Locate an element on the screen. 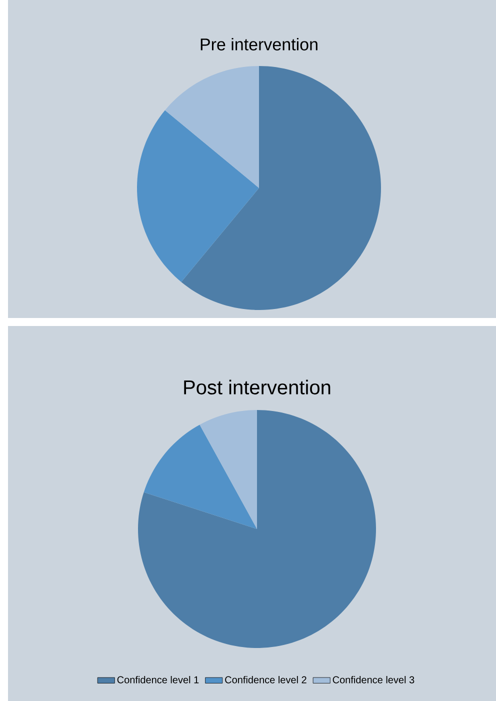 This screenshot has width=496, height=701. legend-label: Confidence level 3 is located at coordinates (373, 680).